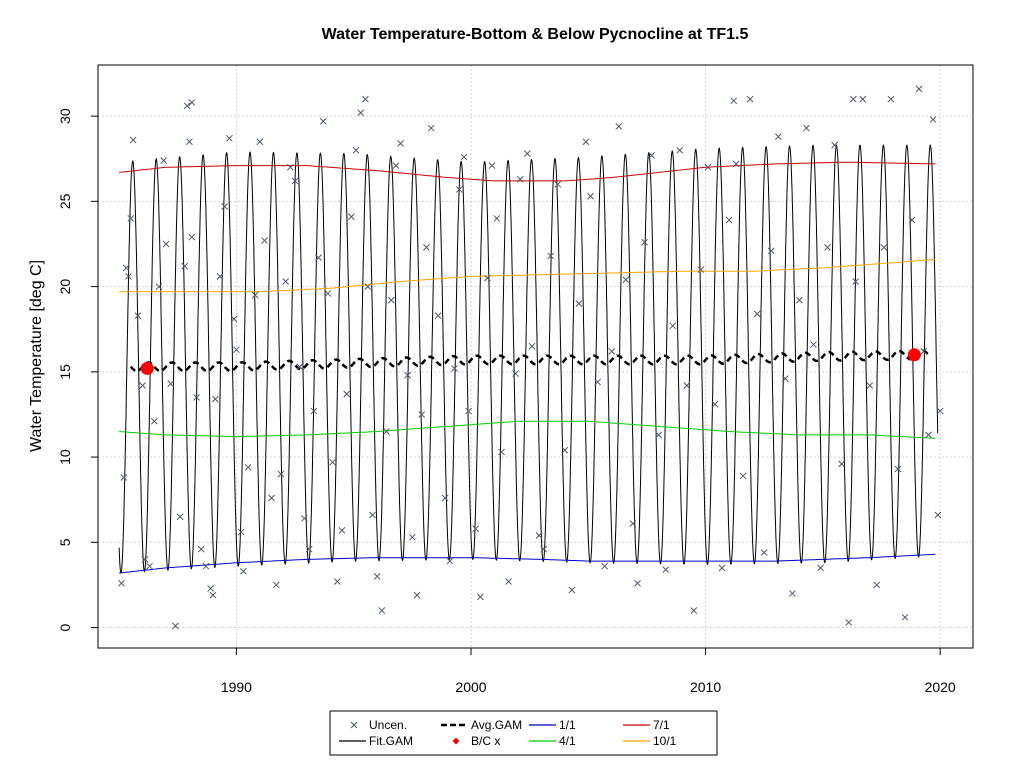  Describe the element at coordinates (705, 687) in the screenshot. I see `x-tick-label: 2010` at that location.